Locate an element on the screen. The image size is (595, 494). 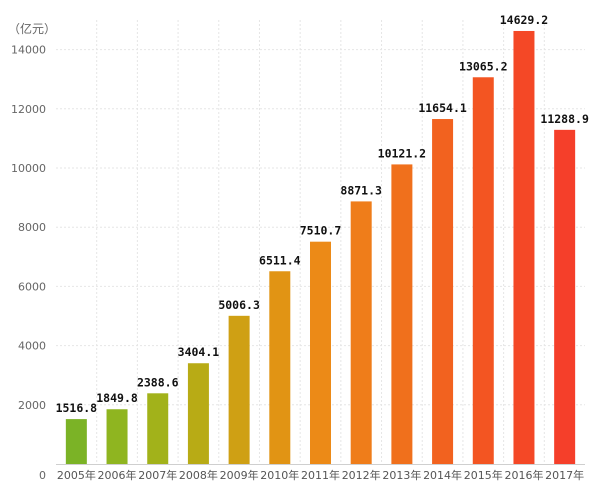
bar-value-label: 14629.2 is located at coordinates (524, 20).